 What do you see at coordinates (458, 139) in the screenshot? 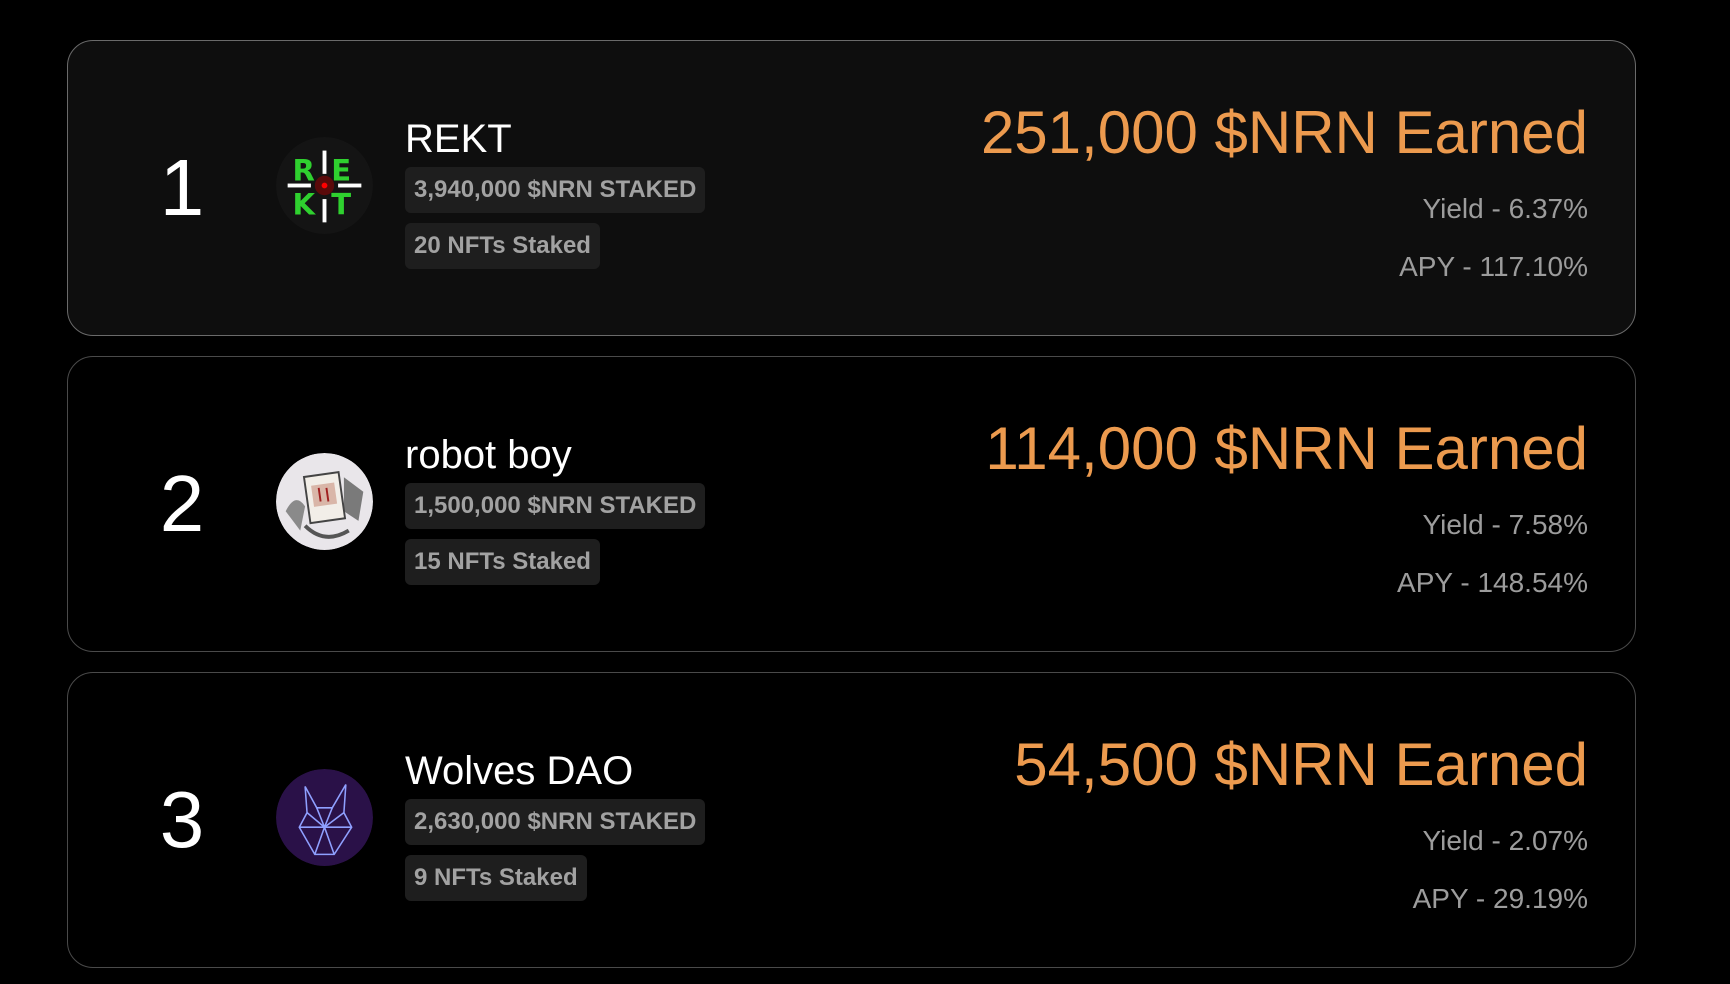
I see `team-name: REKT` at bounding box center [458, 139].